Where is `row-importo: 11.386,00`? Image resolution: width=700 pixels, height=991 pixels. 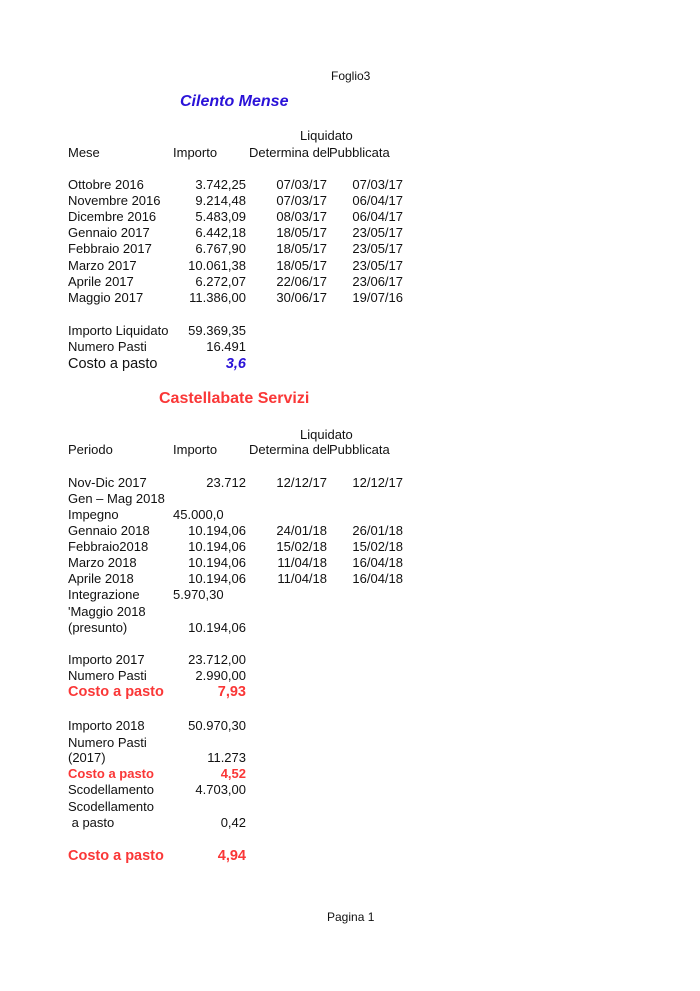 row-importo: 11.386,00 is located at coordinates (217, 297).